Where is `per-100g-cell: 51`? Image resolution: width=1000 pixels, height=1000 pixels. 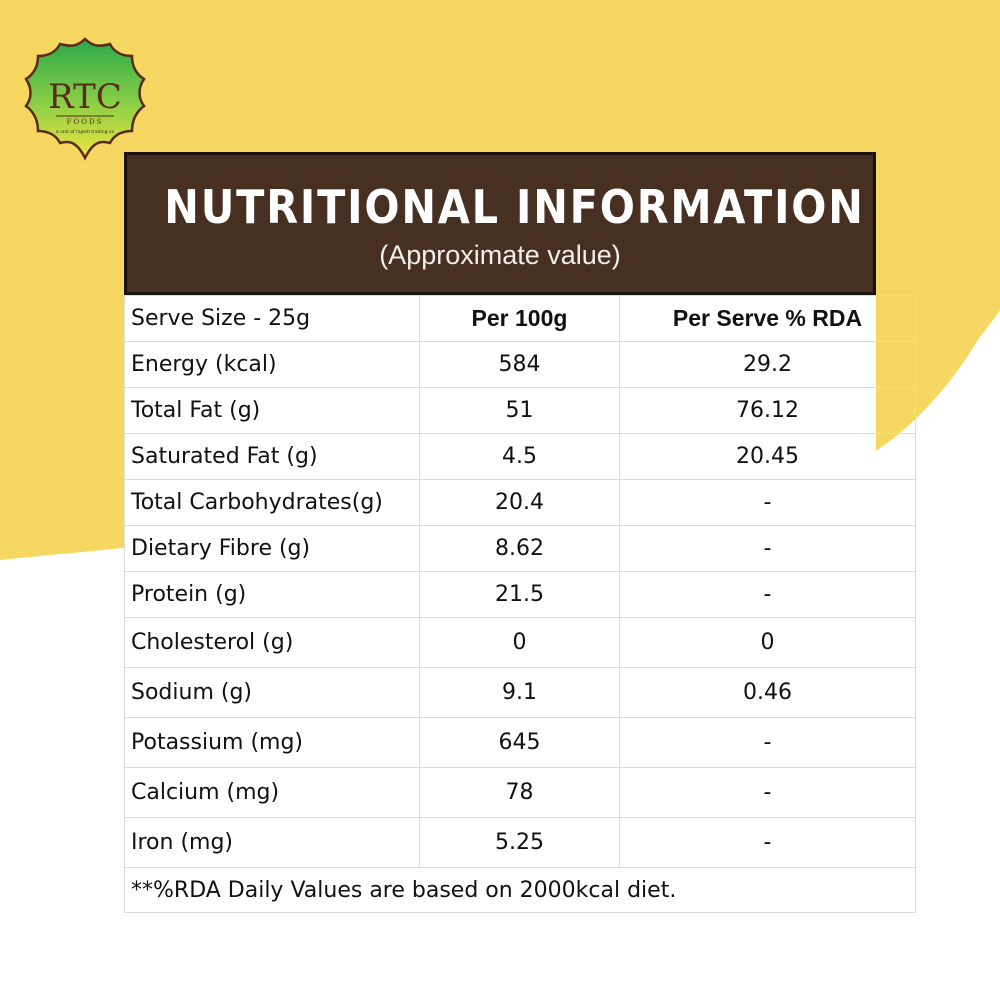 per-100g-cell: 51 is located at coordinates (519, 410).